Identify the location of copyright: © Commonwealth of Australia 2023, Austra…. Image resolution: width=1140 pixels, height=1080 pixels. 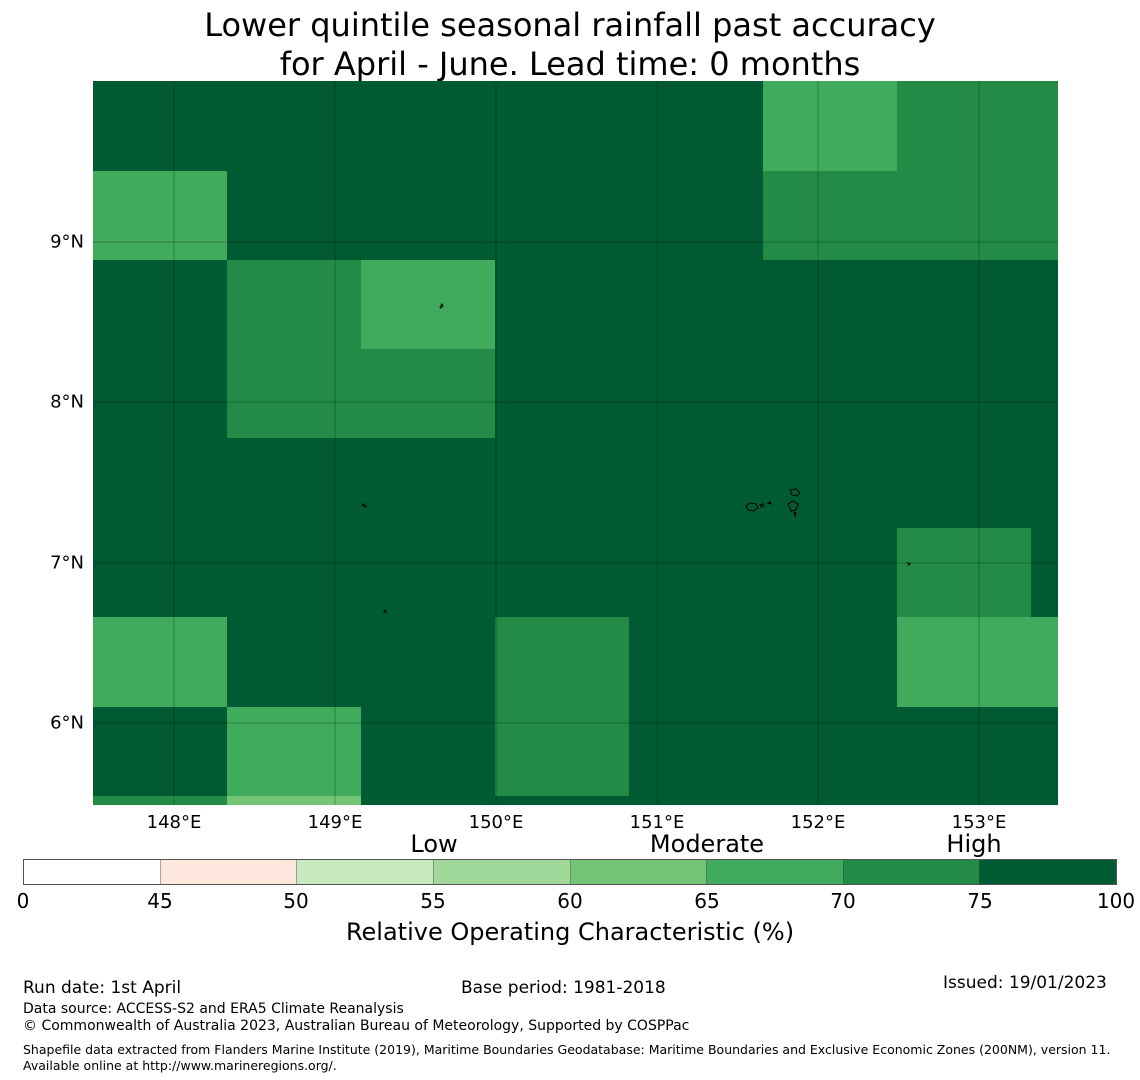
(356, 1026).